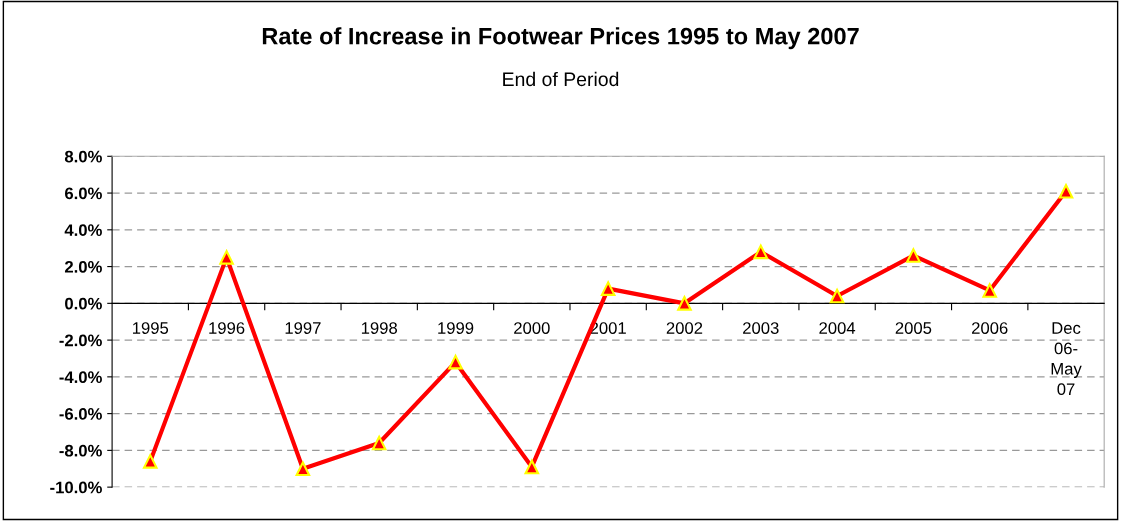  What do you see at coordinates (150, 328) in the screenshot?
I see `x-tick-label: 1995` at bounding box center [150, 328].